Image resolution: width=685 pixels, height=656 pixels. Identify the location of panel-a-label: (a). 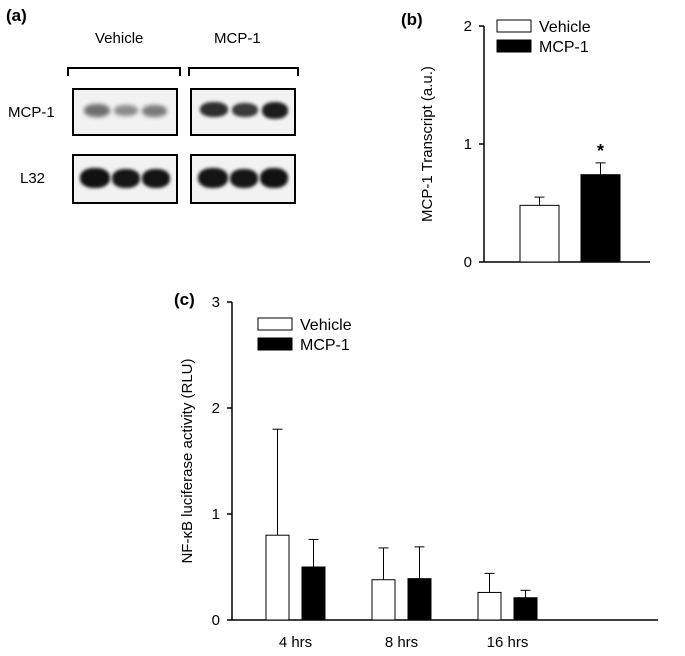
(16, 15).